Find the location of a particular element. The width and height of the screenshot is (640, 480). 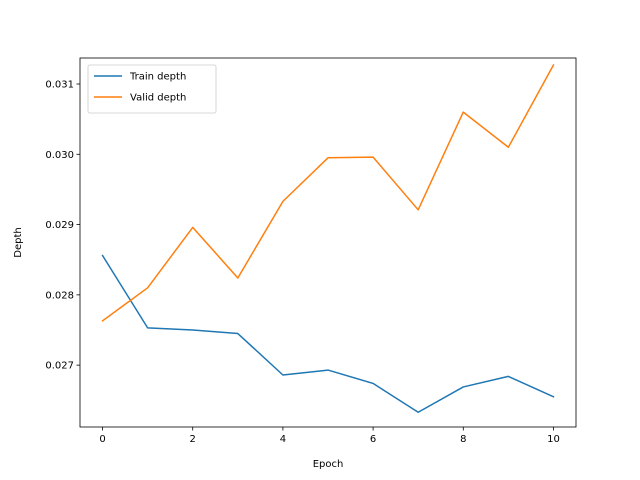

y-tick-label: 0.030 is located at coordinates (59, 155).